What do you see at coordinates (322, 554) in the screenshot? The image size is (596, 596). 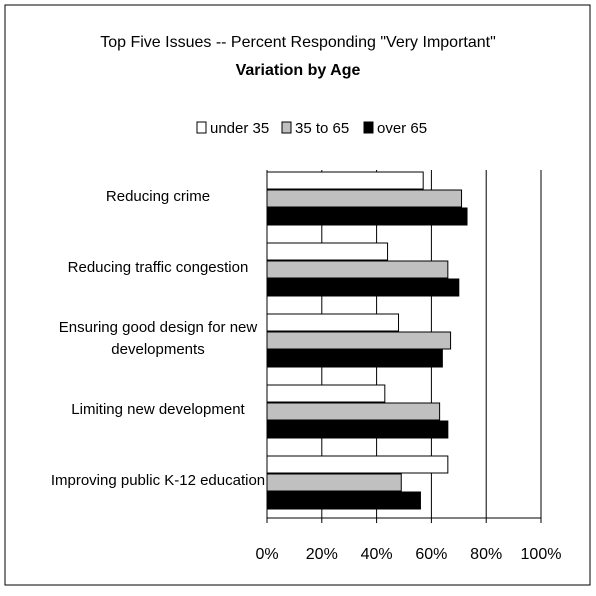 I see `x-tick-label: 20%` at bounding box center [322, 554].